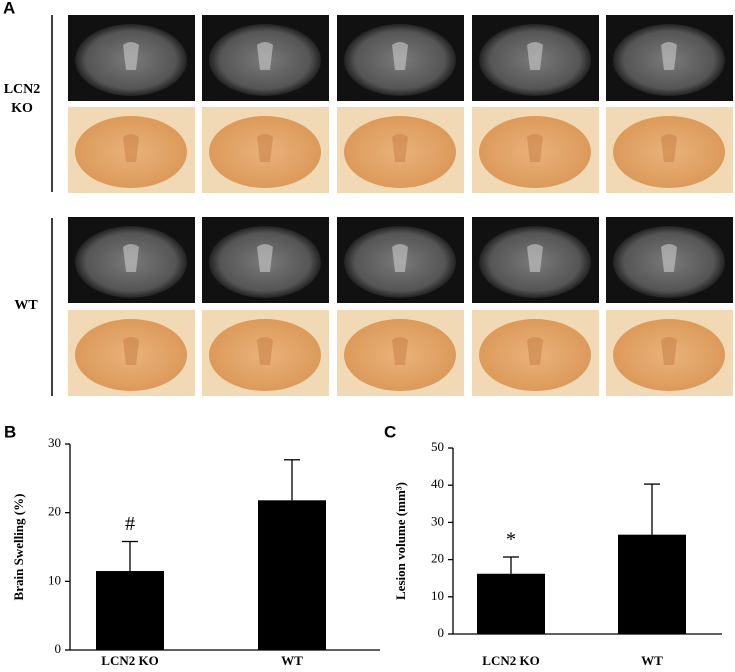 Image resolution: width=735 pixels, height=672 pixels. Describe the element at coordinates (390, 431) in the screenshot. I see `panel-label: C` at that location.